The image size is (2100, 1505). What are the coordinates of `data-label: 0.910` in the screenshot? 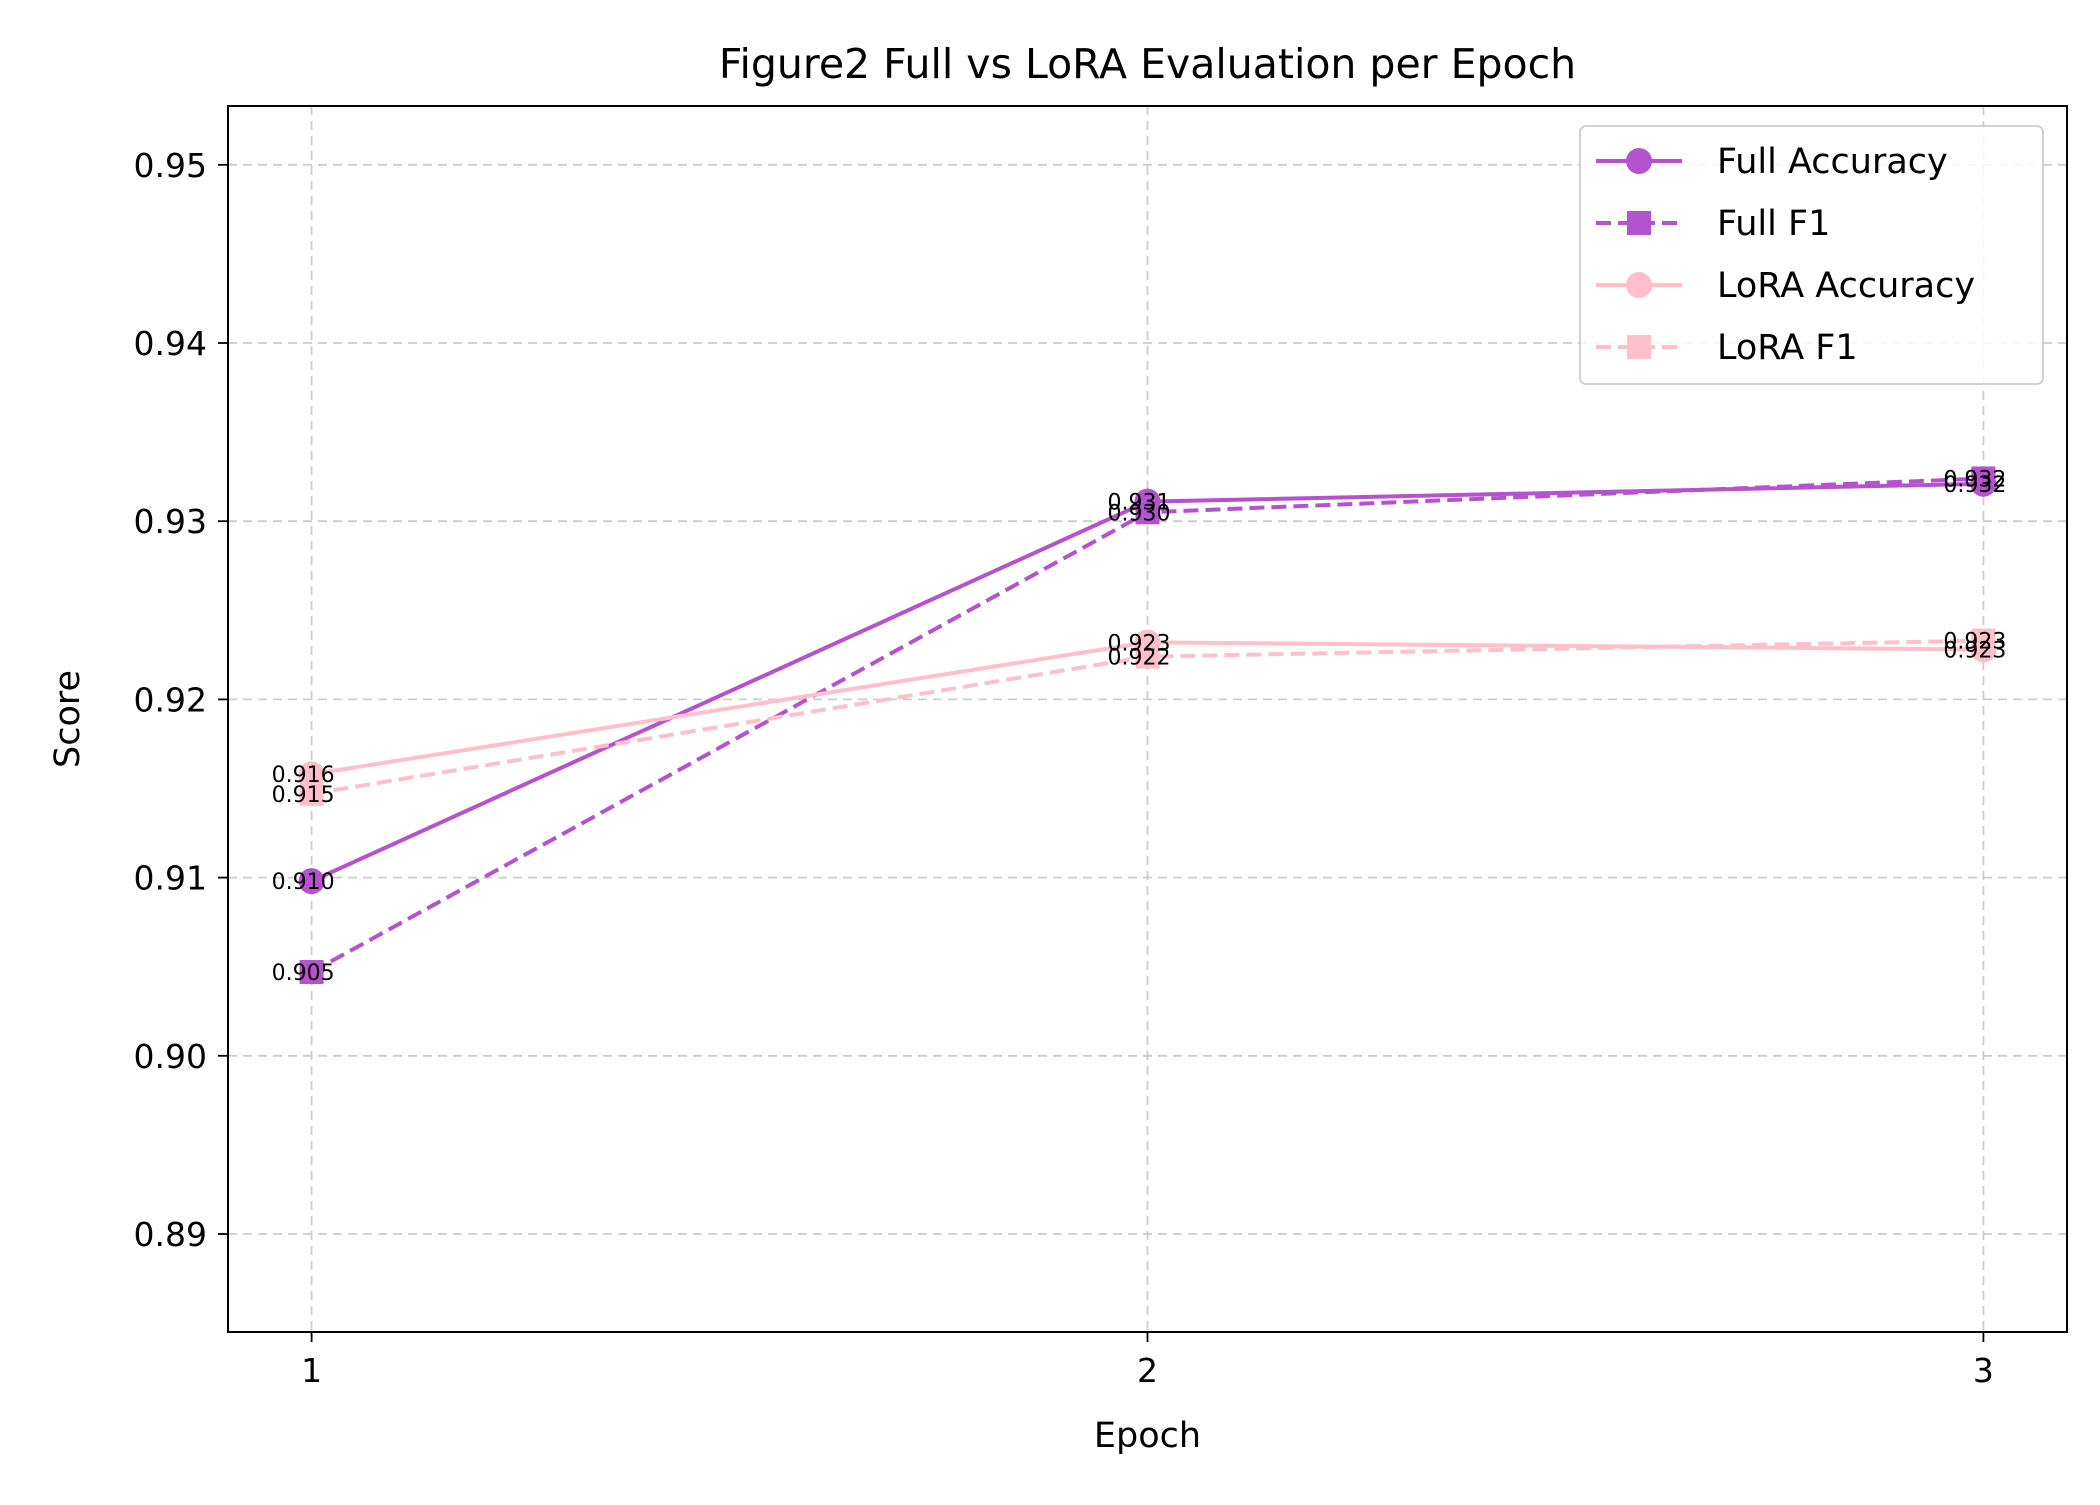 It's located at (303, 882).